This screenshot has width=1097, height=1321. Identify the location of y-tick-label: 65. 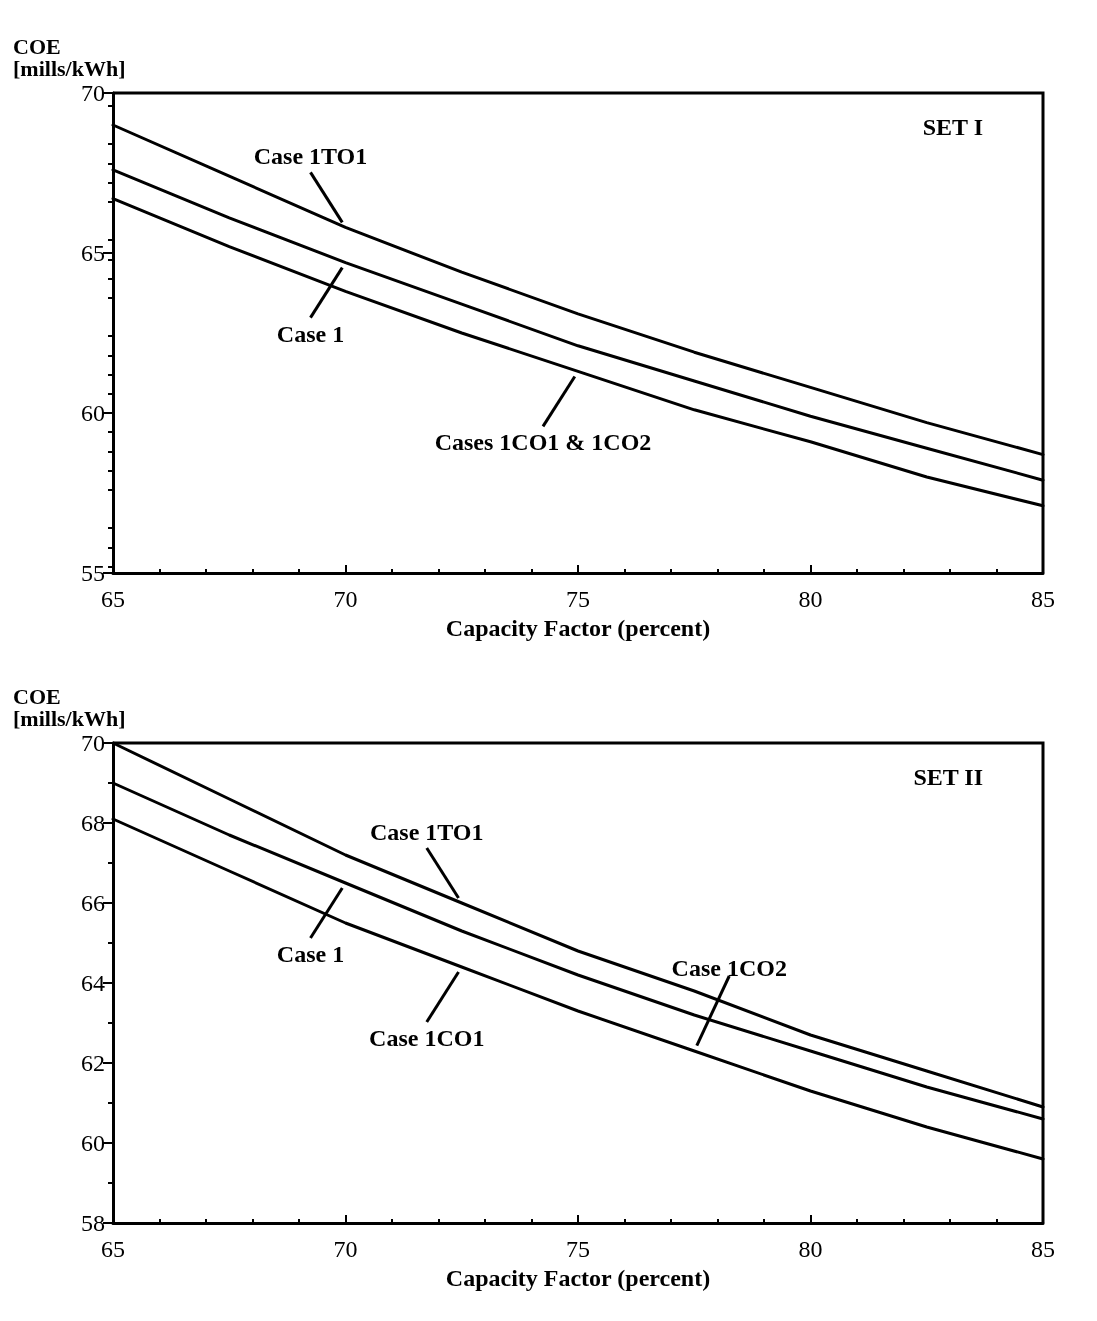
(93, 253).